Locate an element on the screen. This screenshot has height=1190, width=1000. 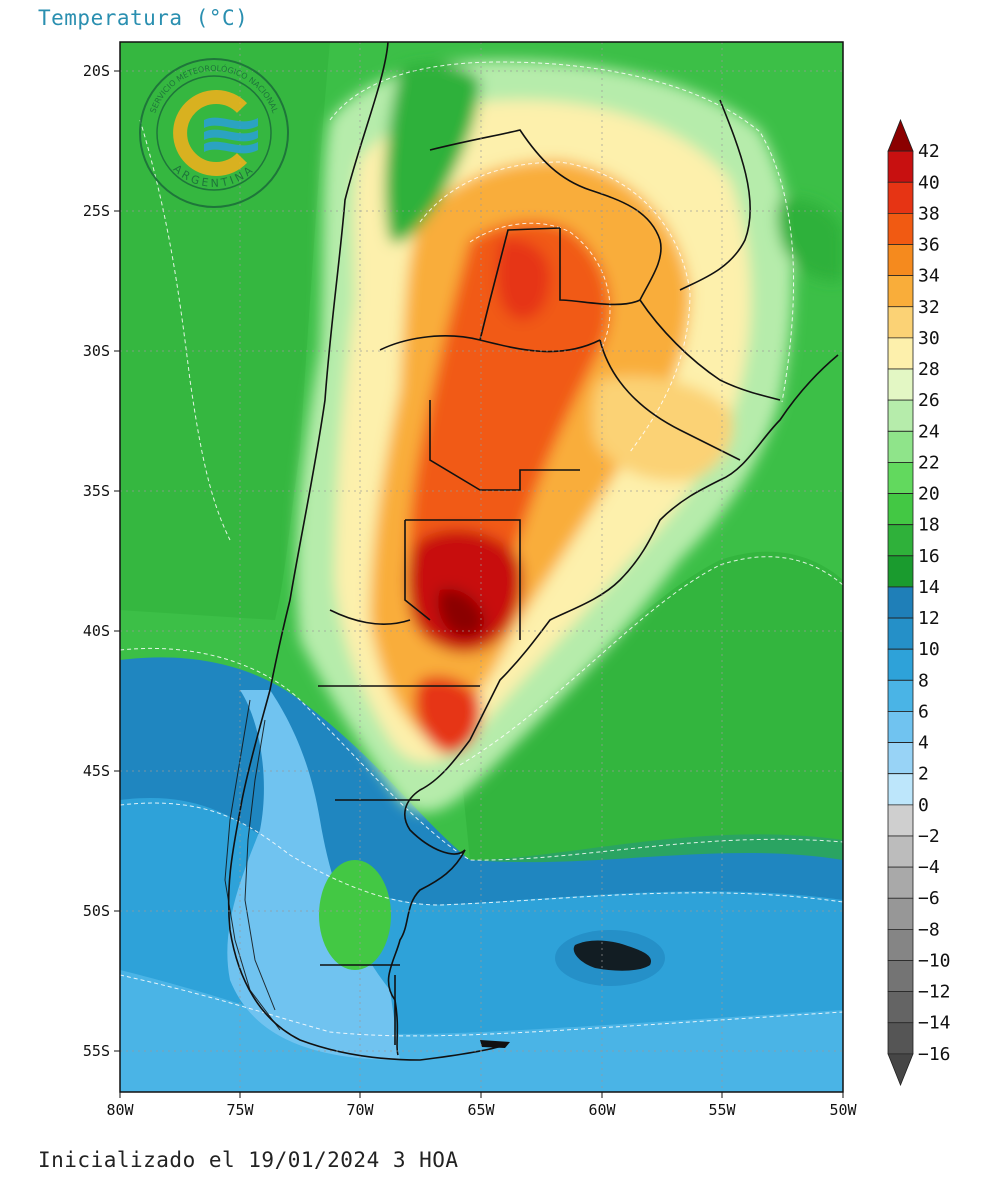
colorbar-label: −14 is located at coordinates (934, 1023).